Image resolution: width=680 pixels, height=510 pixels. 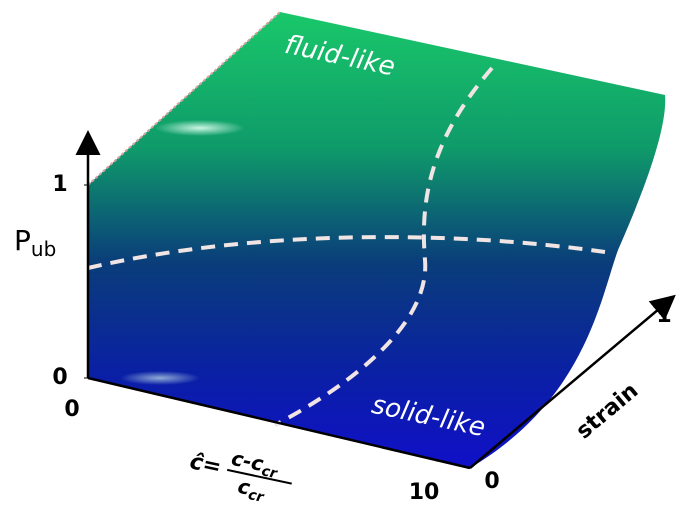 What do you see at coordinates (256, 496) in the screenshot?
I see `x-label-den-sub: cr` at bounding box center [256, 496].